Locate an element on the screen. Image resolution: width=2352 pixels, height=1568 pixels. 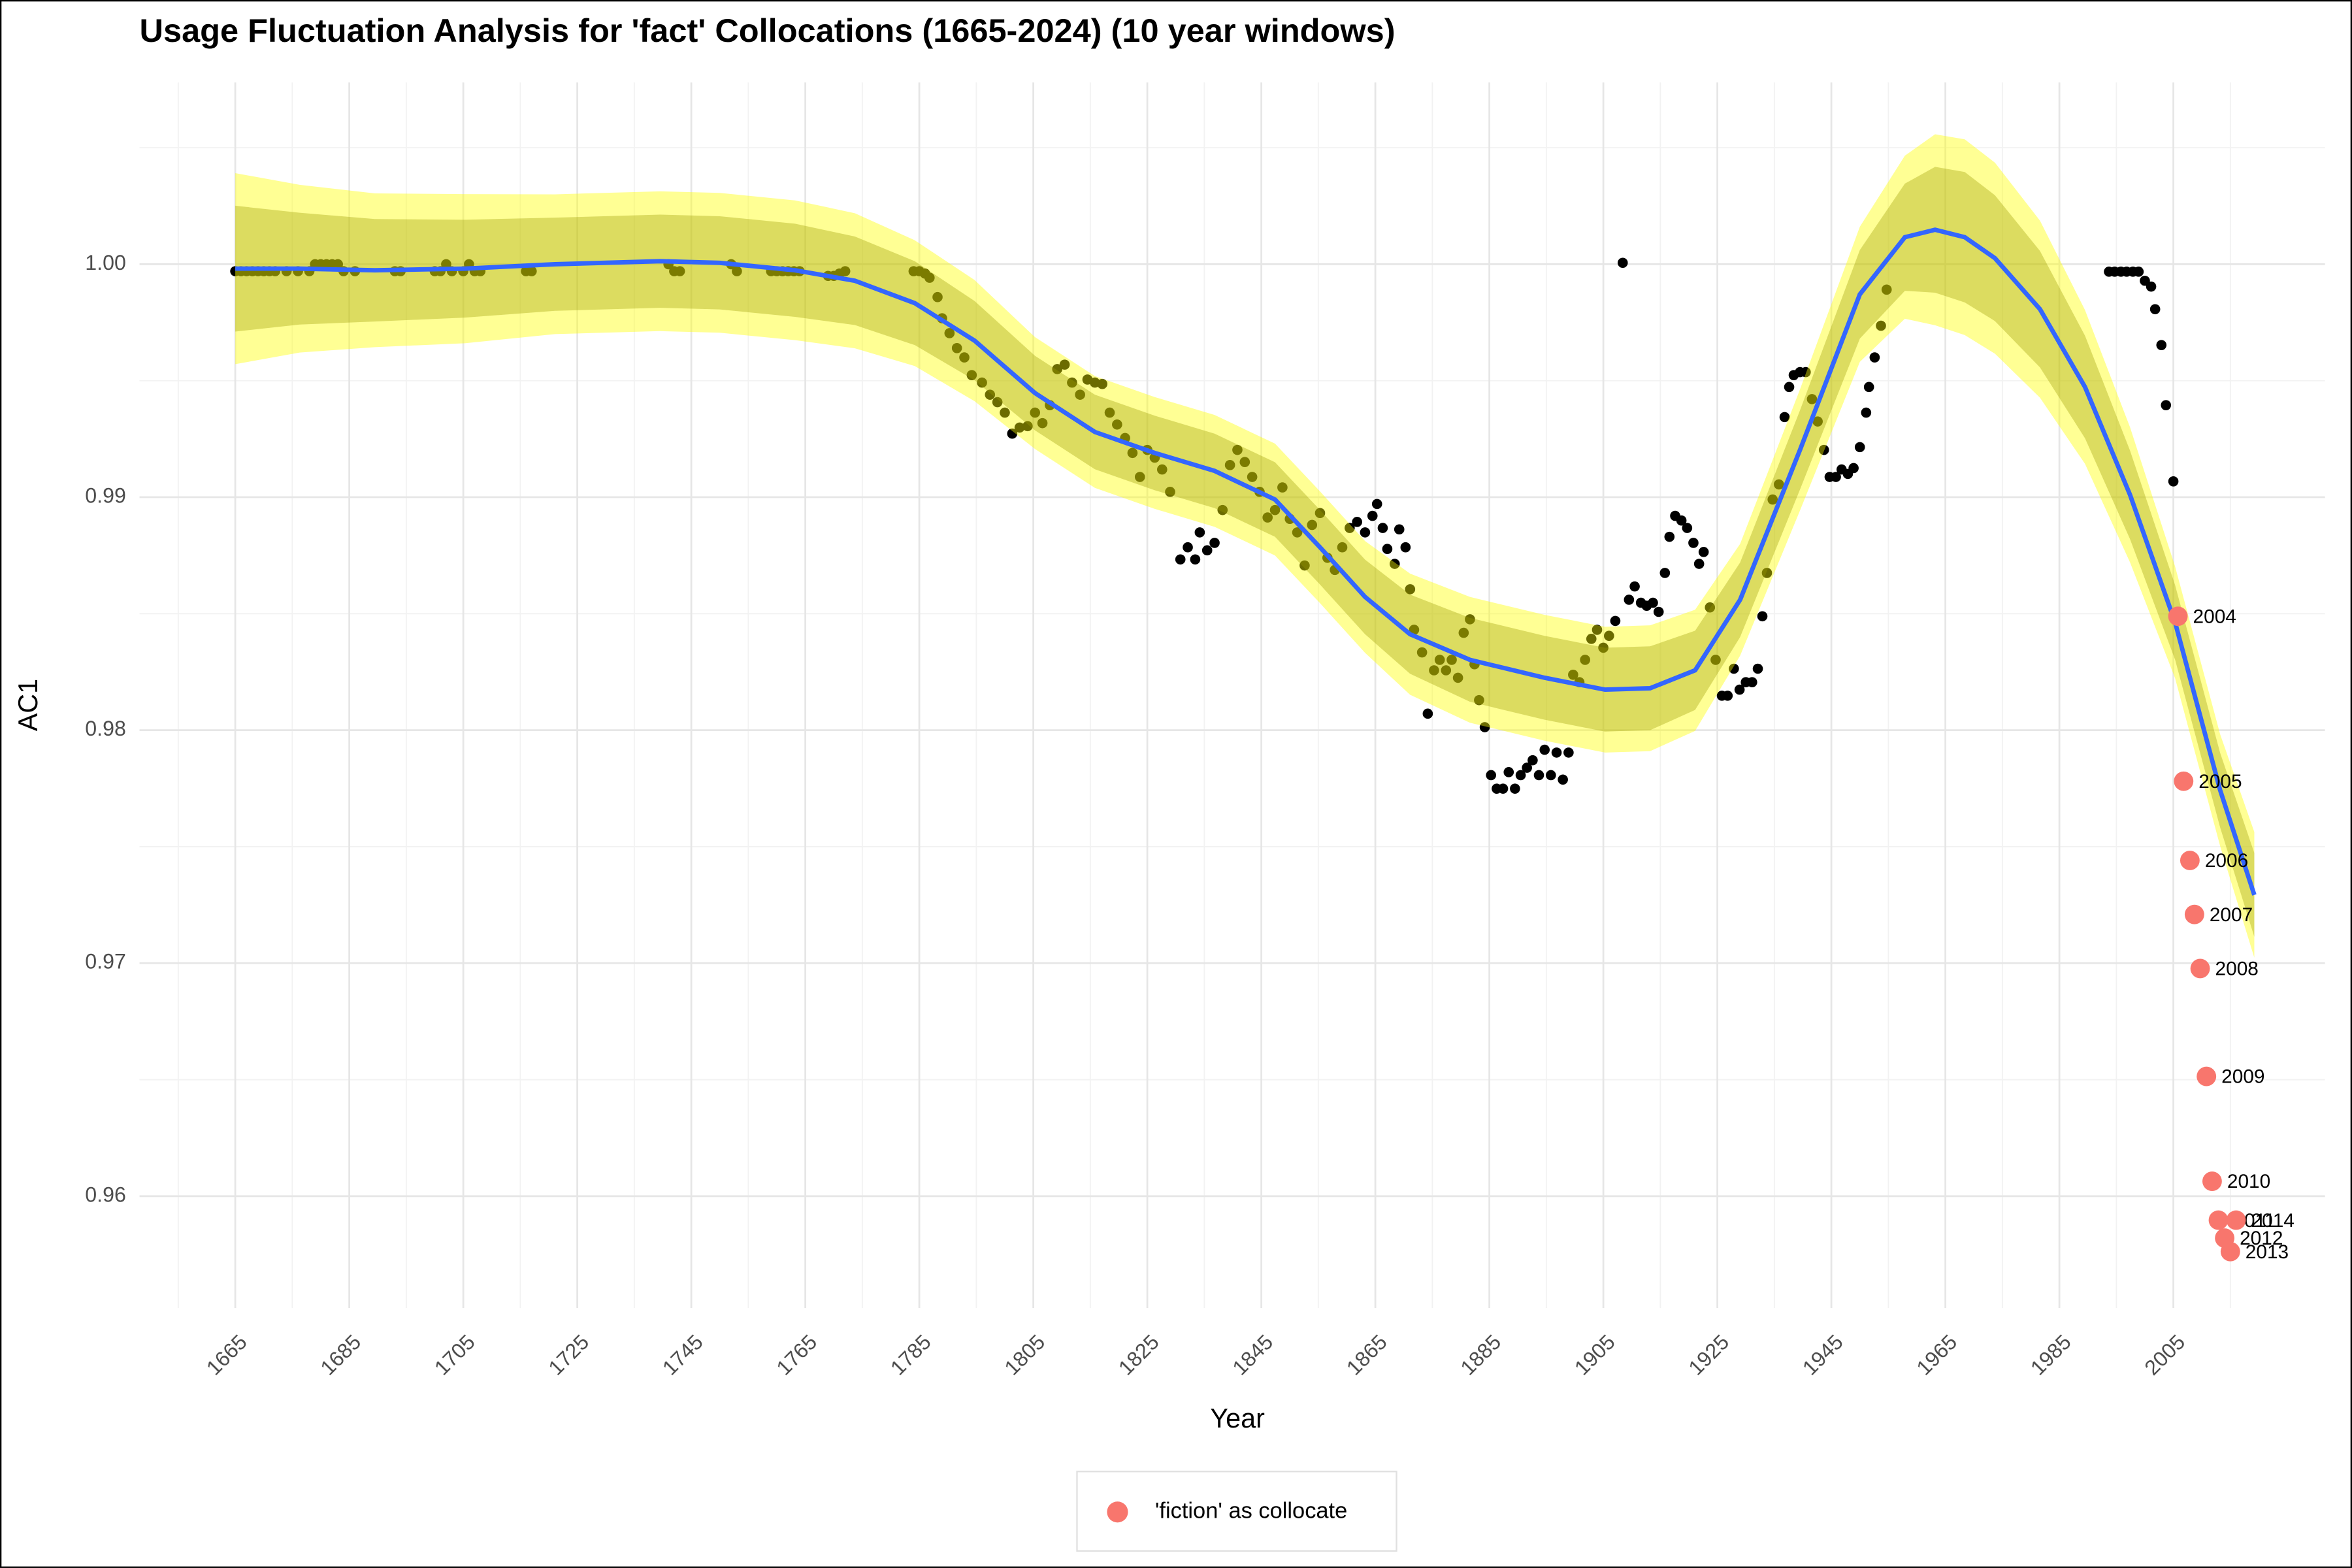
y-tick-label: 0.97 is located at coordinates (105, 961).